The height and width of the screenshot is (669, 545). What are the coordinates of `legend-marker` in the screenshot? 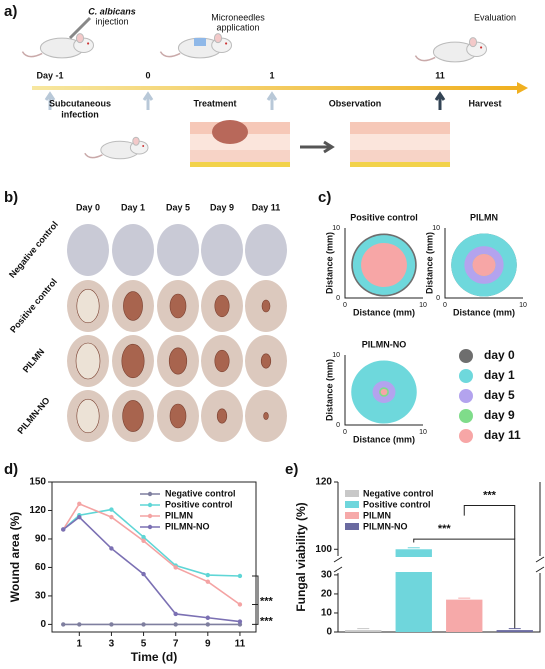 It's located at (150, 516).